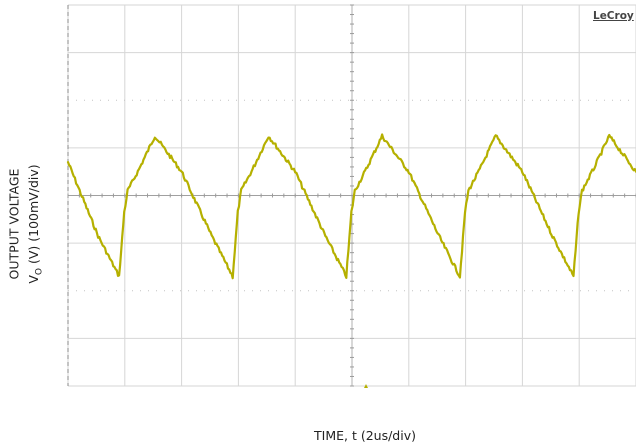 This screenshot has width=636, height=448. I want to click on x-axis-label: TIME, t (2us/div), so click(365, 435).